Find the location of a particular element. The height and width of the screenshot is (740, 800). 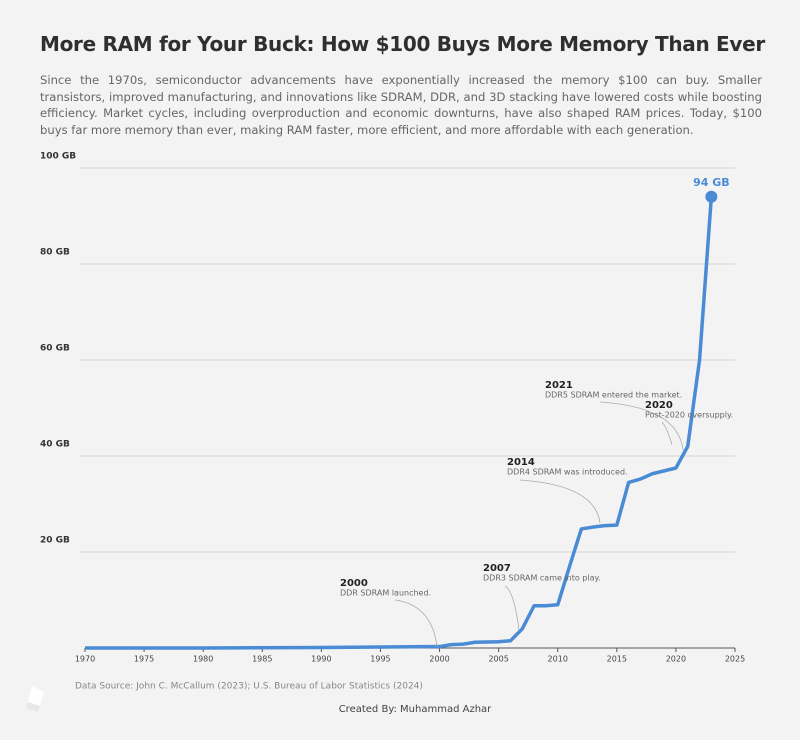

annotation-text: DDR3 SDRAM came into play. is located at coordinates (542, 578).